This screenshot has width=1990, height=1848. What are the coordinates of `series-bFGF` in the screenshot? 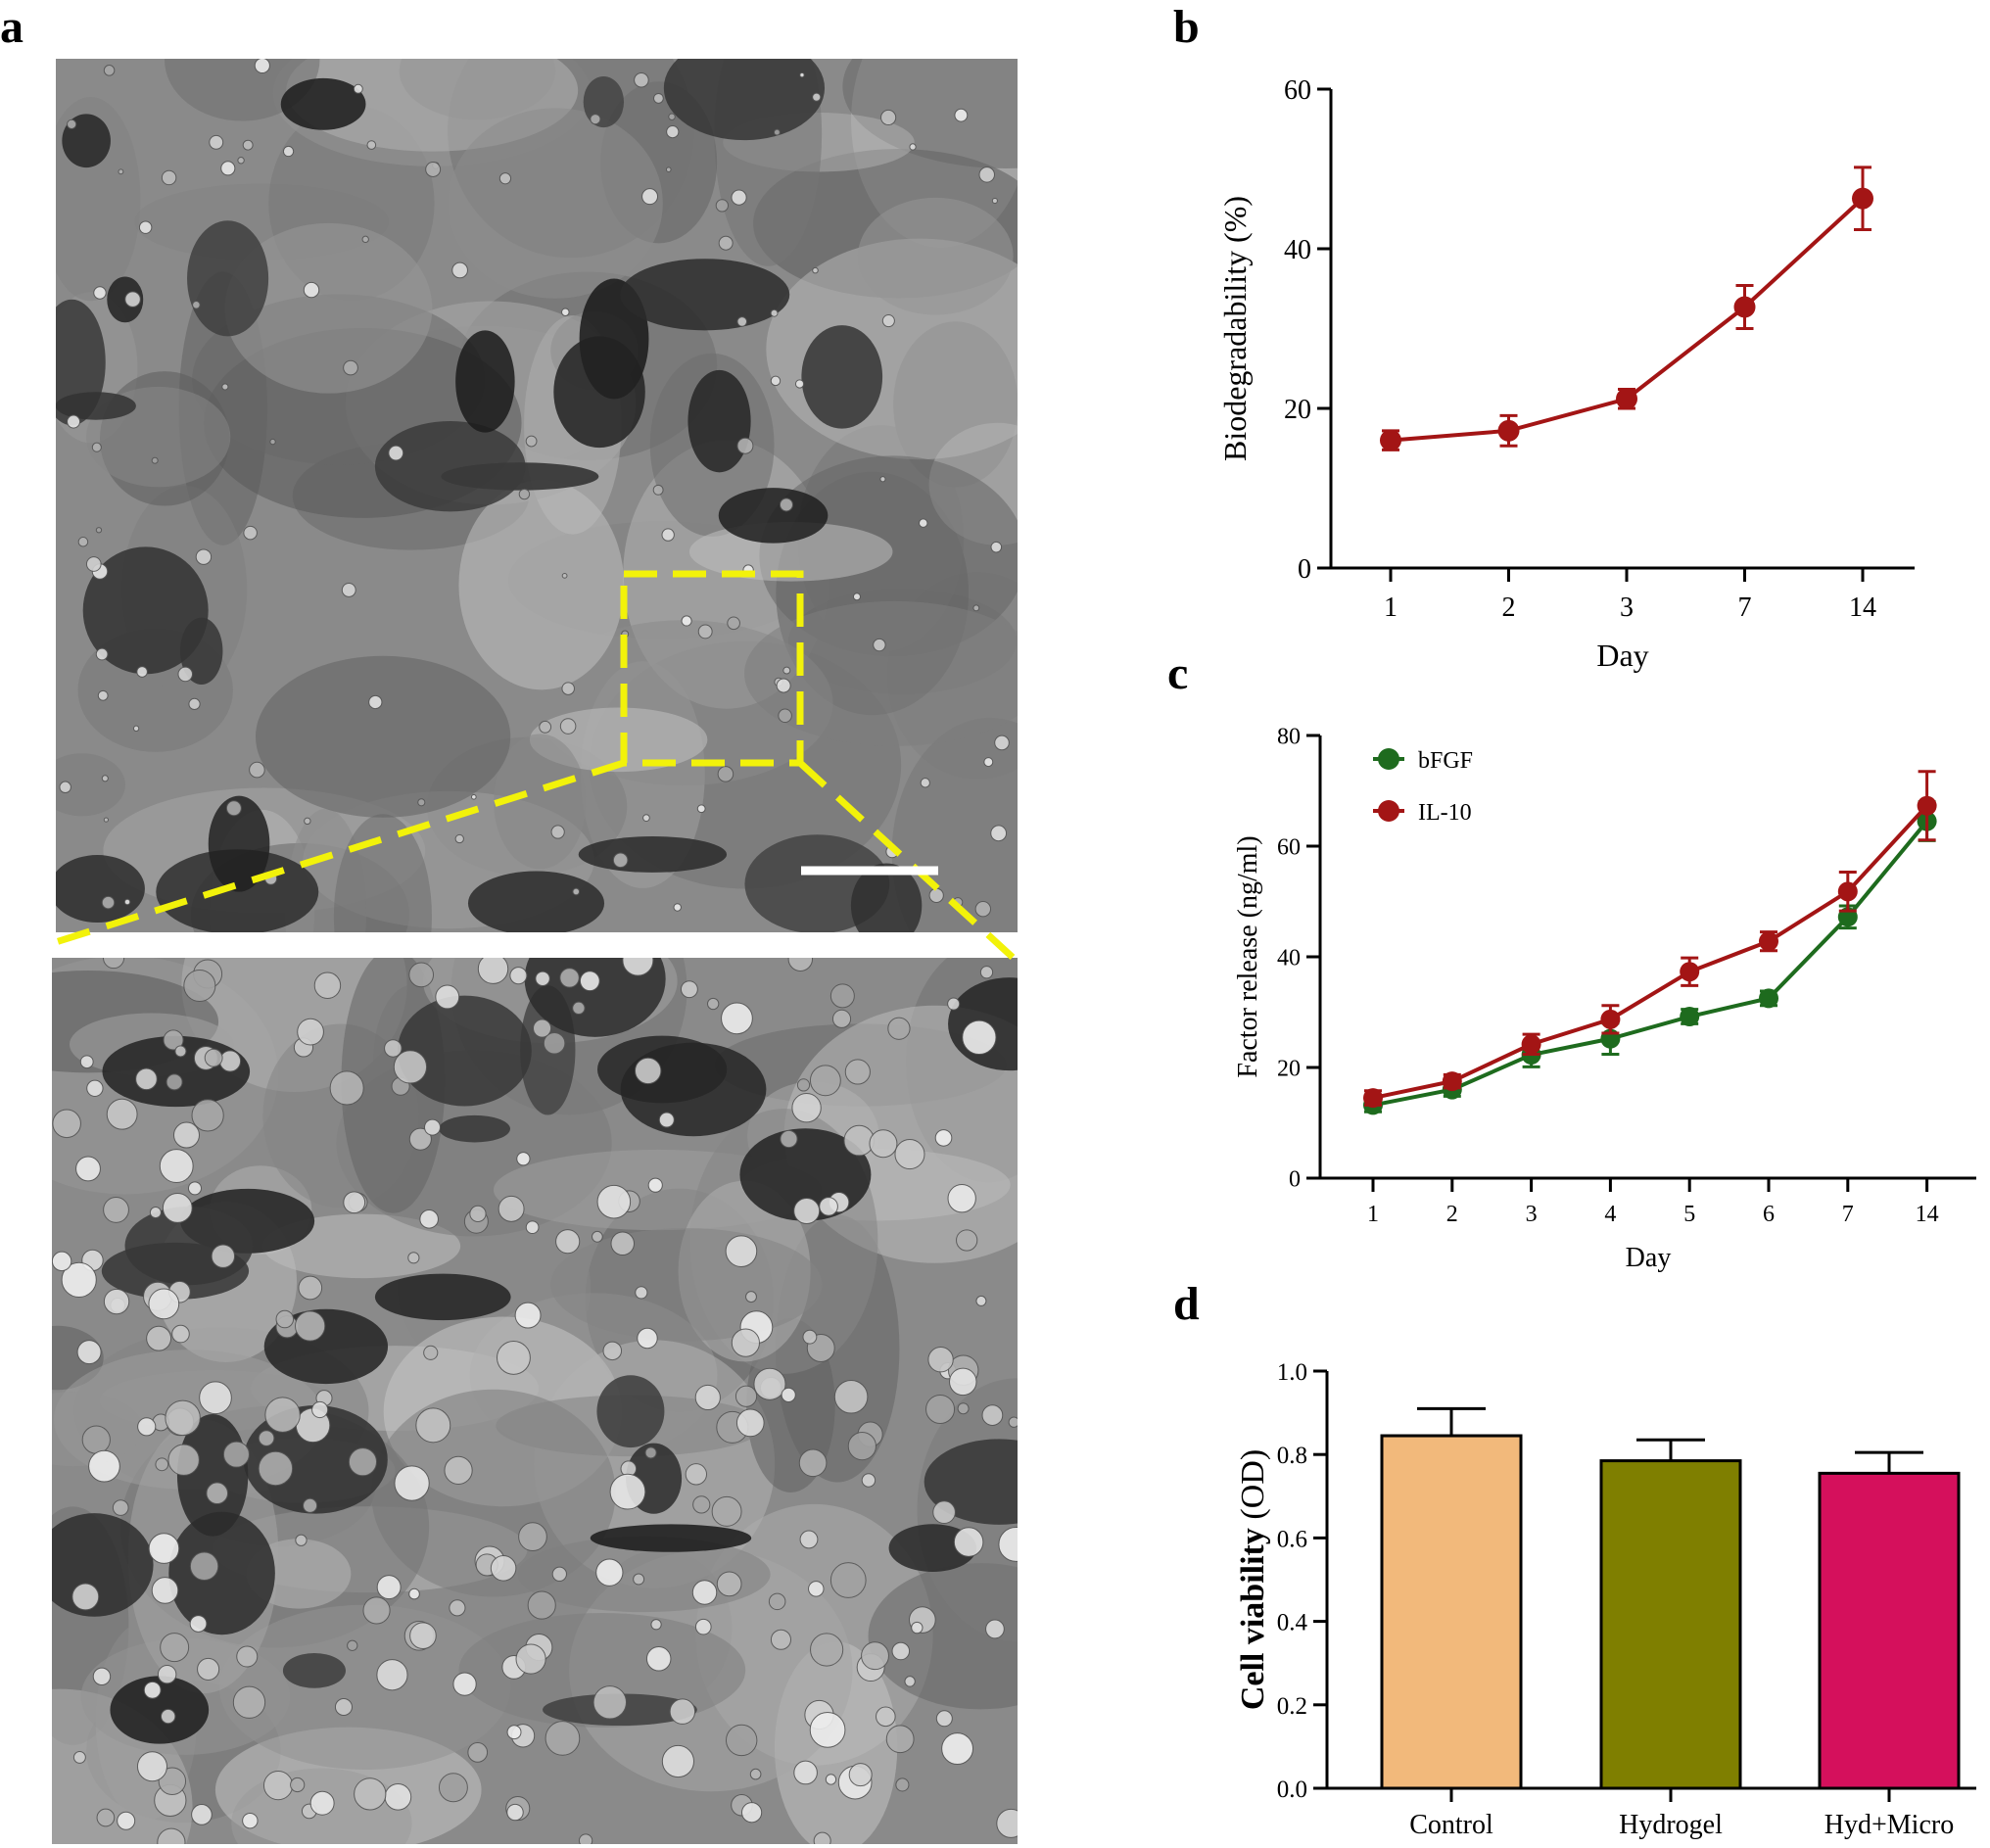 It's located at (1650, 957).